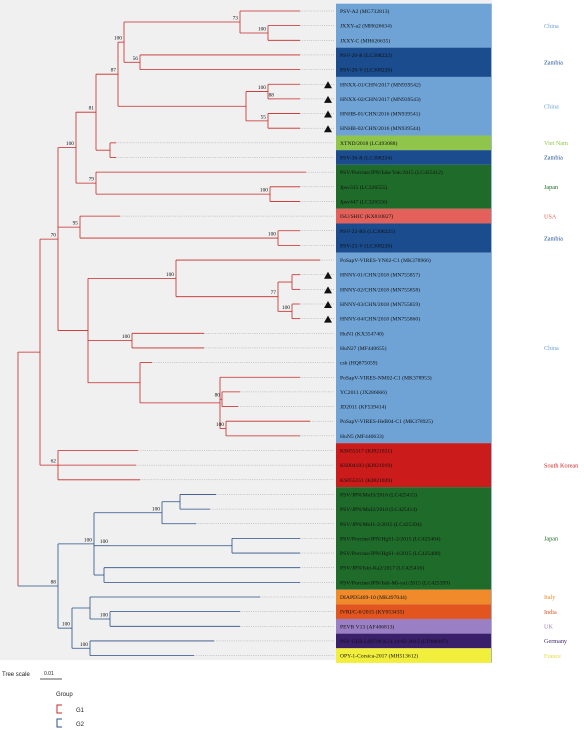 Image resolution: width=584 pixels, height=730 pixels. What do you see at coordinates (64, 695) in the screenshot?
I see `legend-title: Group` at bounding box center [64, 695].